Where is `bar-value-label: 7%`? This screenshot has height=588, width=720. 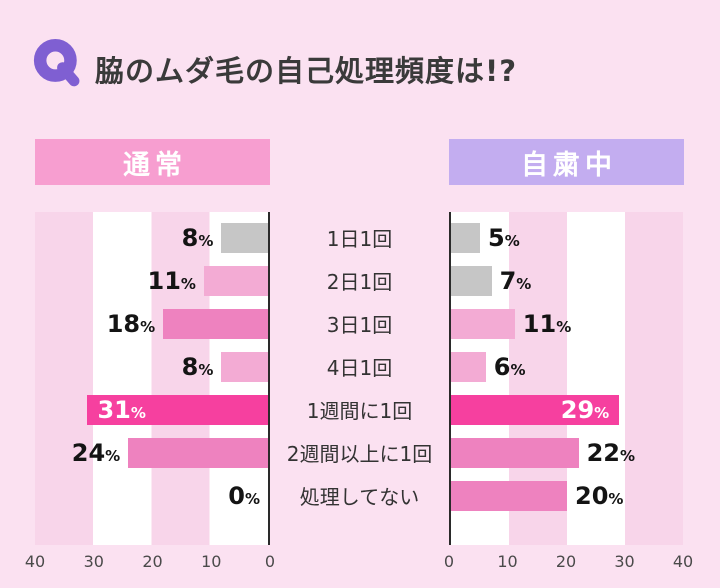 bar-value-label: 7% is located at coordinates (515, 280).